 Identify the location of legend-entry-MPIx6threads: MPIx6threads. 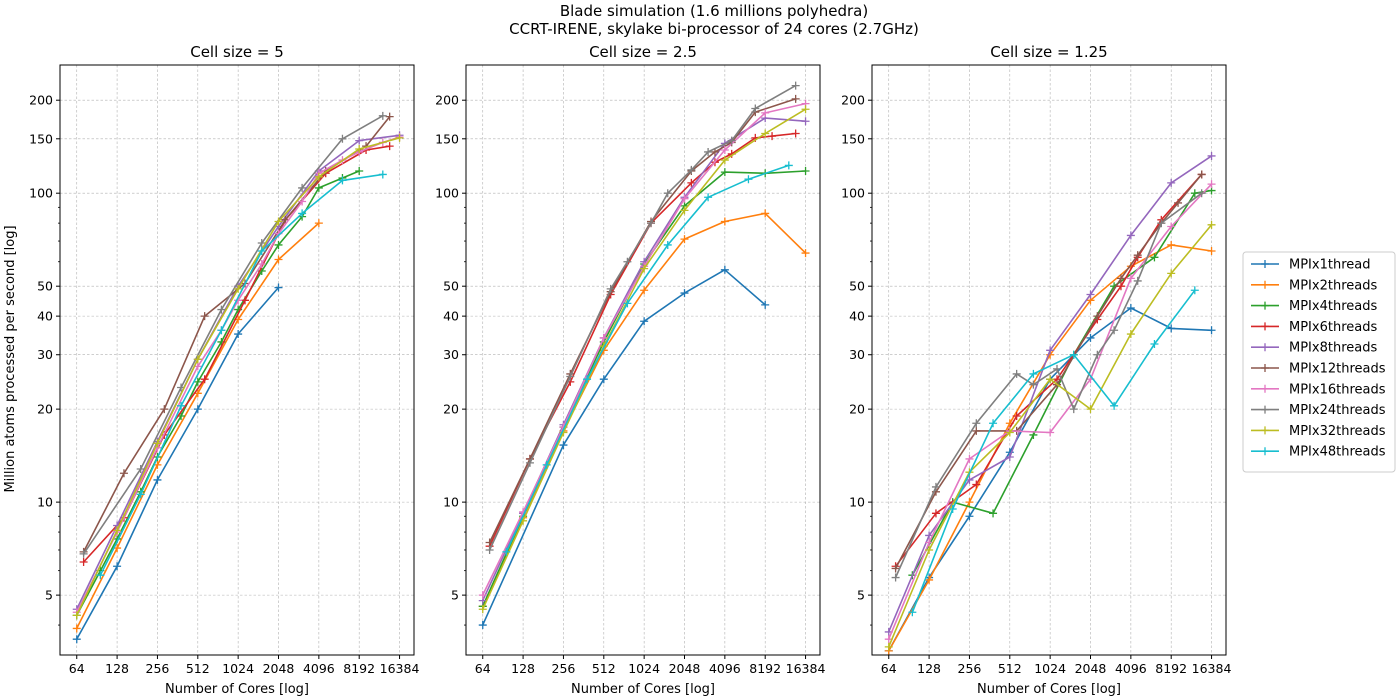
(1314, 327).